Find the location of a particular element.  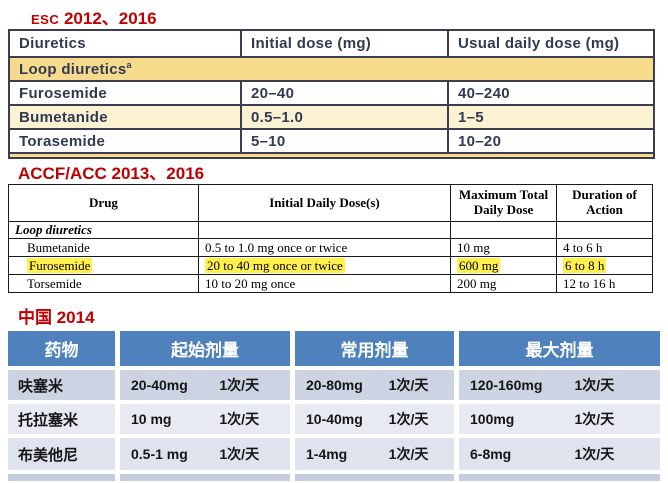

dose-value: 6-8mg is located at coordinates (491, 454).